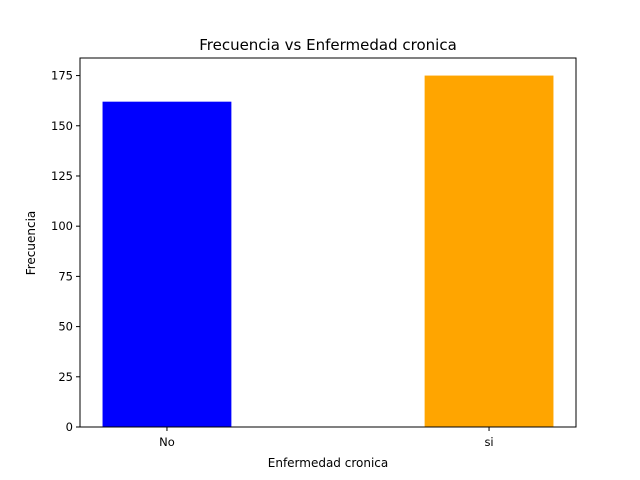 The height and width of the screenshot is (480, 640). What do you see at coordinates (326, 438) in the screenshot?
I see `x-axis-ticks: No si` at bounding box center [326, 438].